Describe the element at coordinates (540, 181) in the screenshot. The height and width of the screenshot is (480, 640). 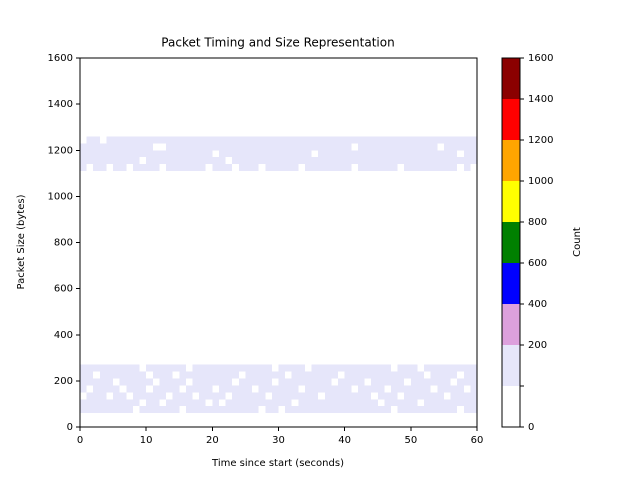
I see `colorbar-tick-label: 1000` at that location.